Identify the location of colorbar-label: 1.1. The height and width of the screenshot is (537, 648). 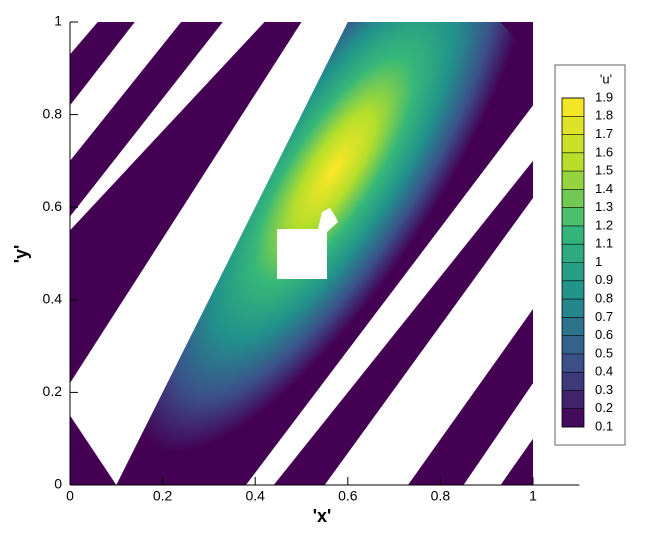
(604, 243).